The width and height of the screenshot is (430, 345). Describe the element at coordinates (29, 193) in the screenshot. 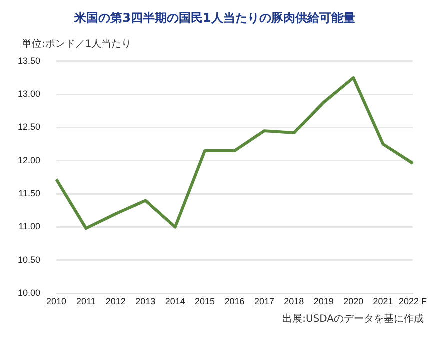

I see `y-tick-label: 11.50` at that location.